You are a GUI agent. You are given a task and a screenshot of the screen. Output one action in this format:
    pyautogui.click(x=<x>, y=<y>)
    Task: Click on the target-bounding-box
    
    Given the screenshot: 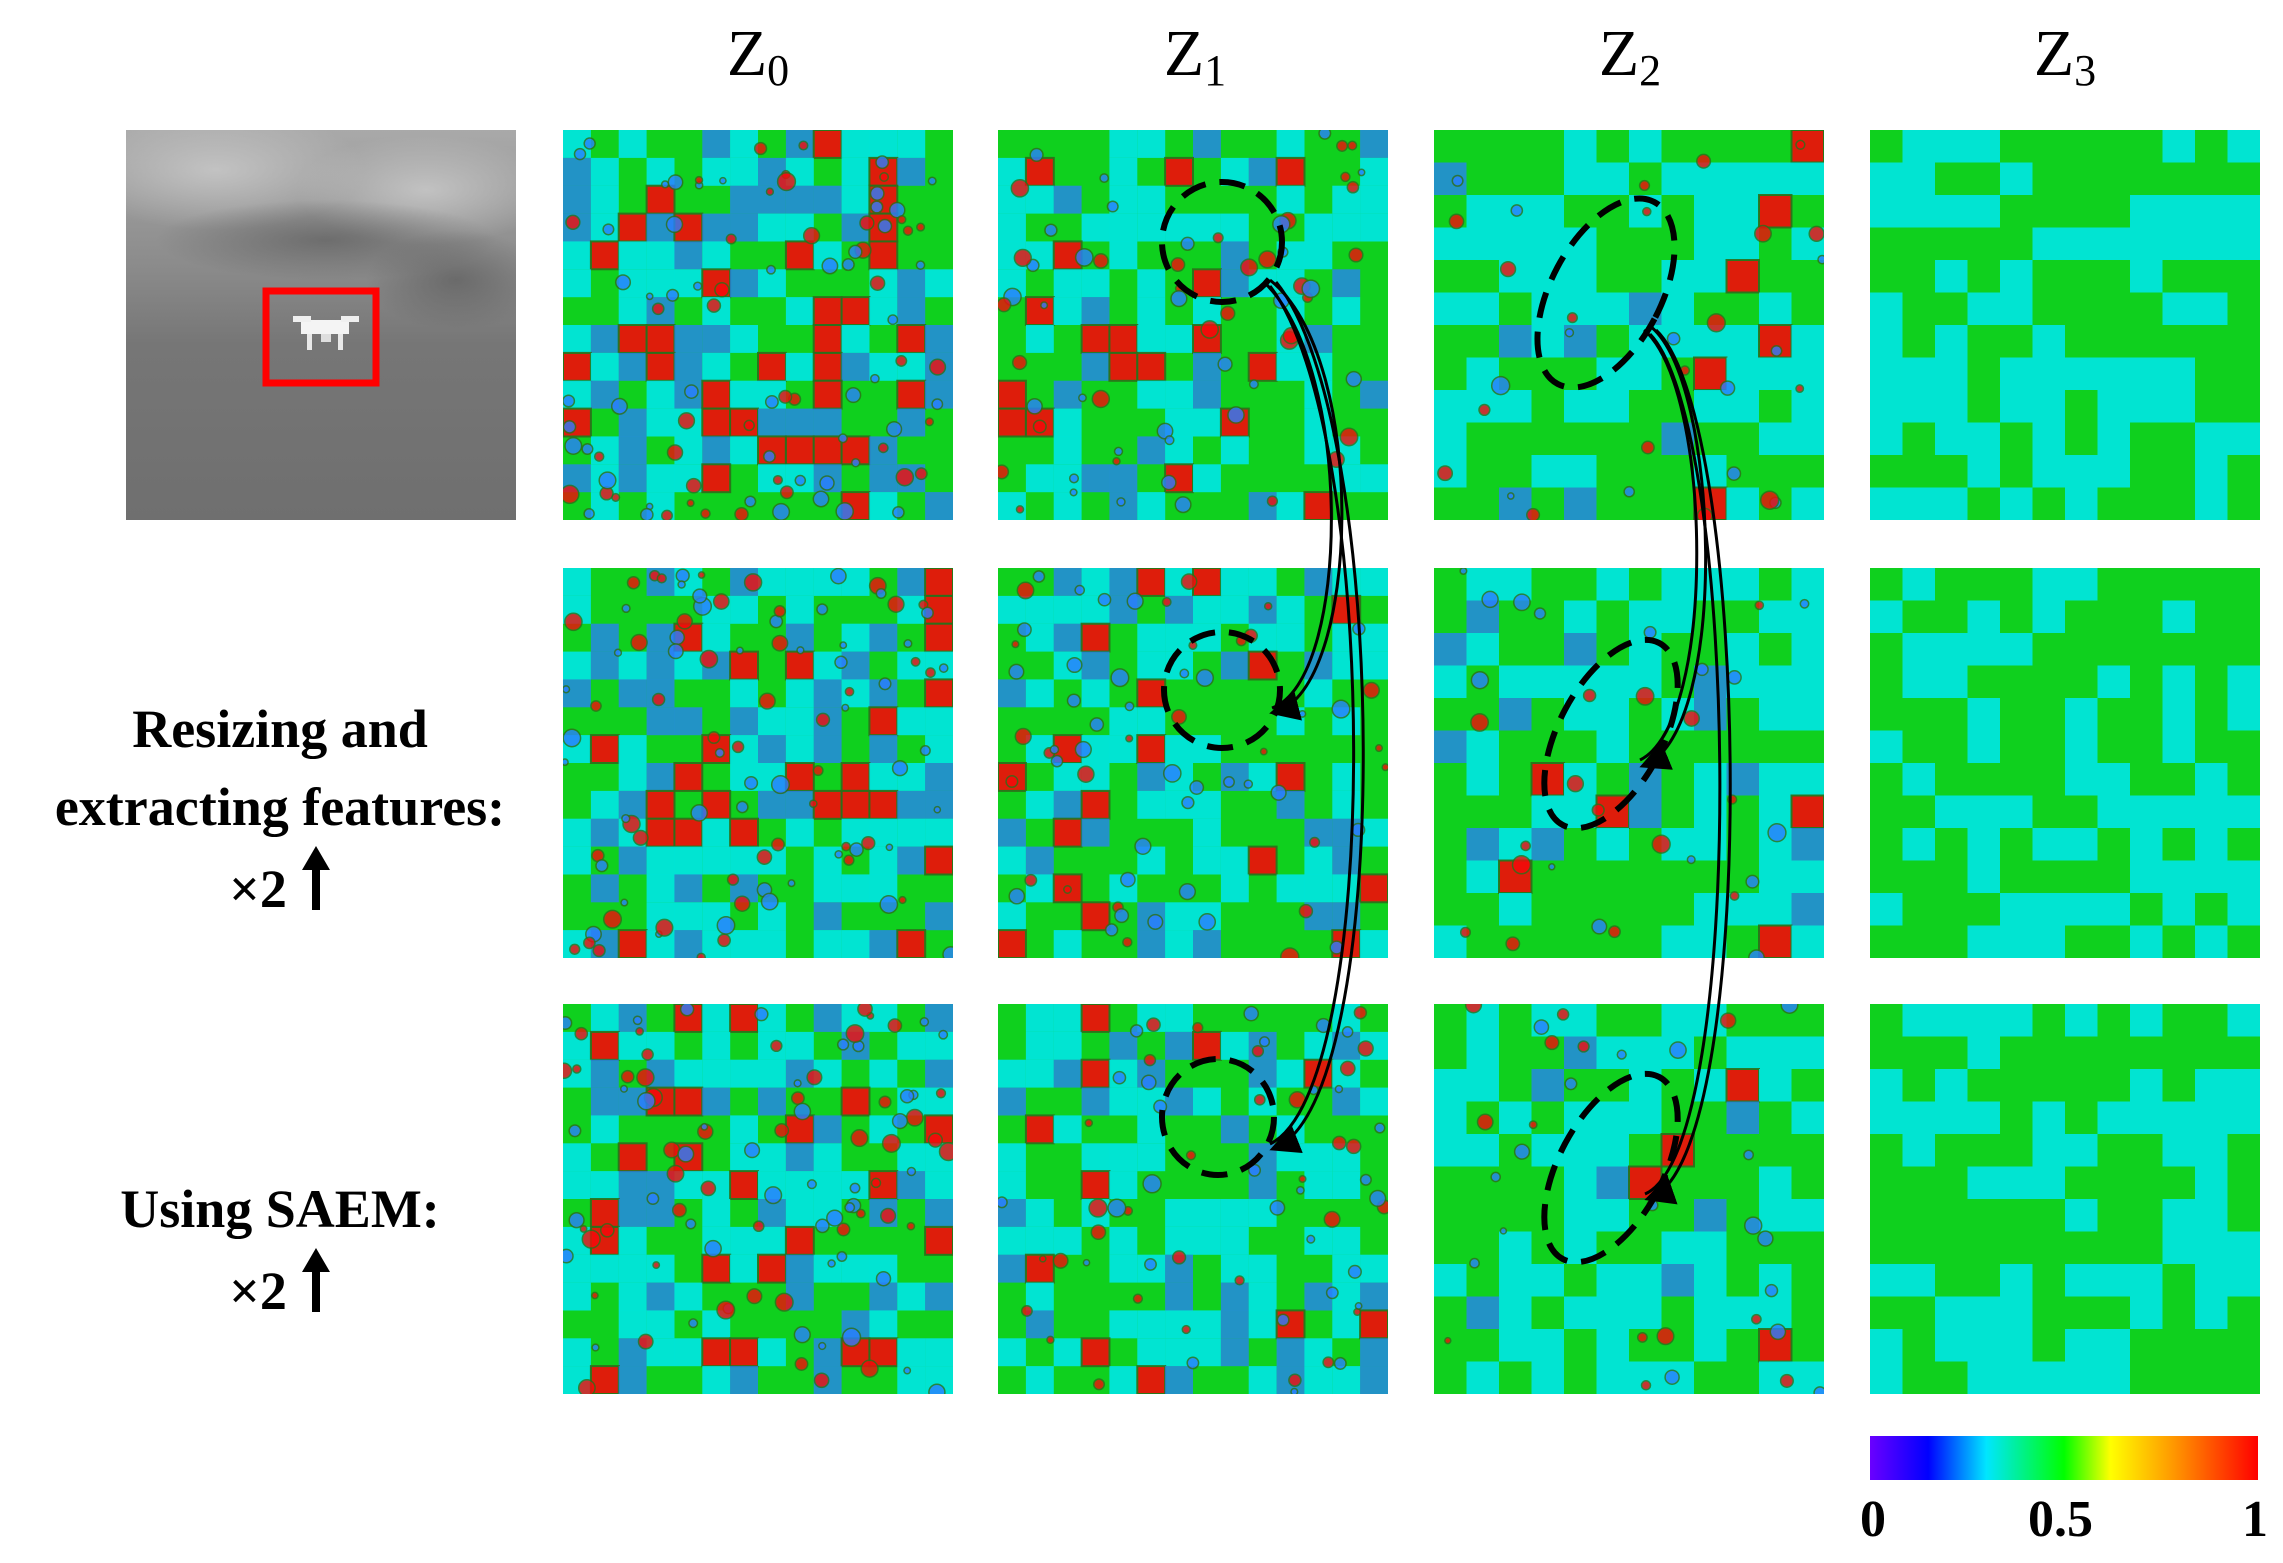 What is the action you would take?
    pyautogui.click(x=321, y=337)
    